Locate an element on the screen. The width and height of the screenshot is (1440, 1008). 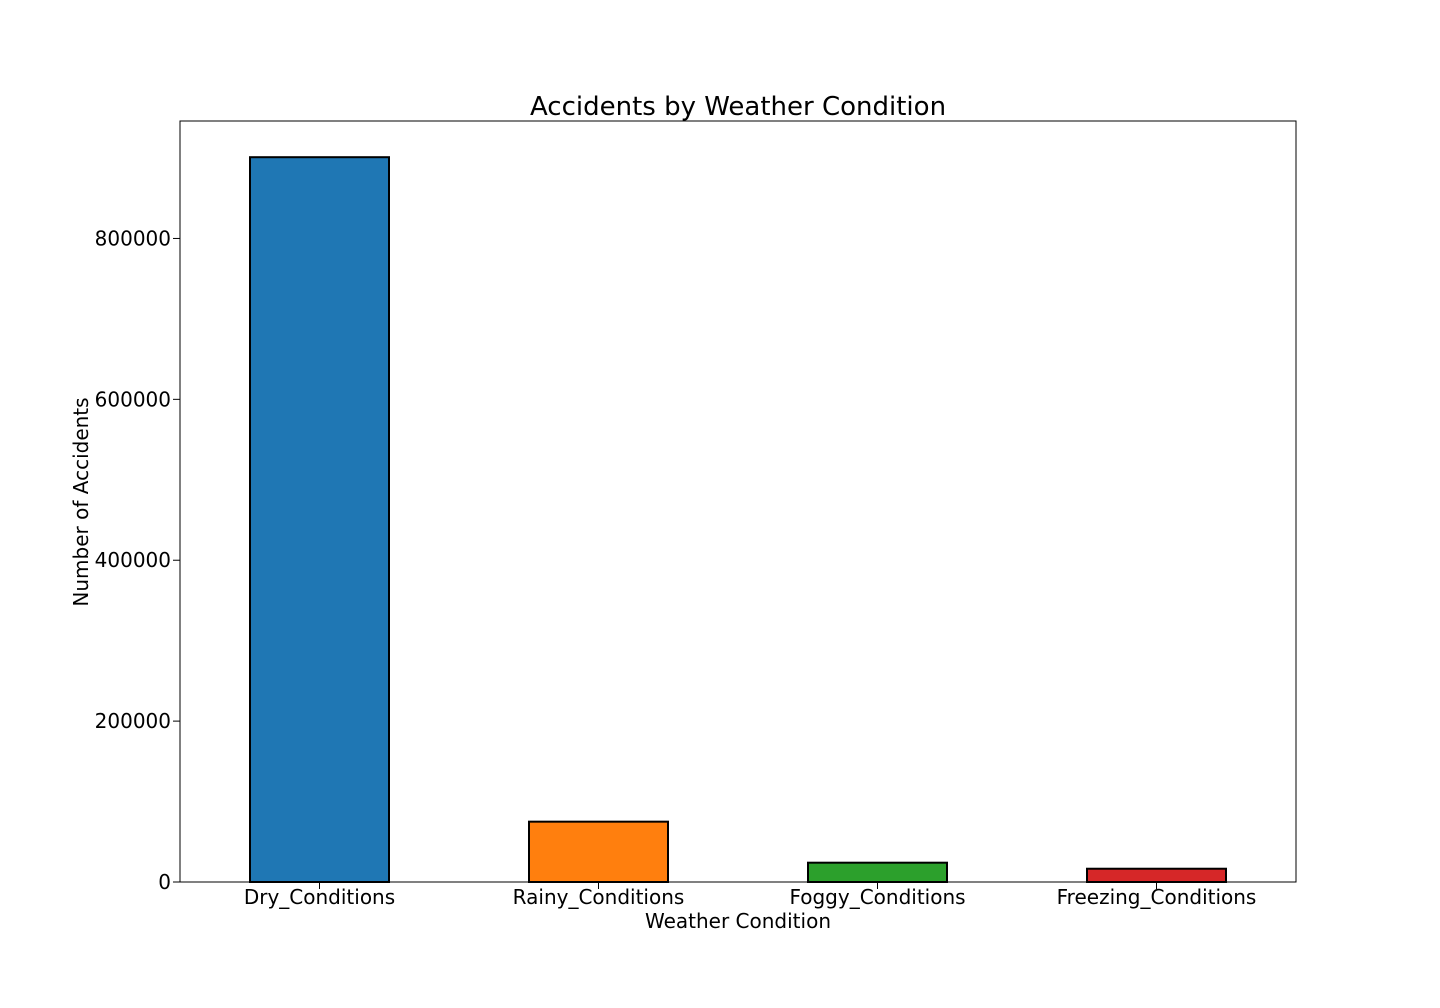
bar-rainy-conditions is located at coordinates (598, 851).